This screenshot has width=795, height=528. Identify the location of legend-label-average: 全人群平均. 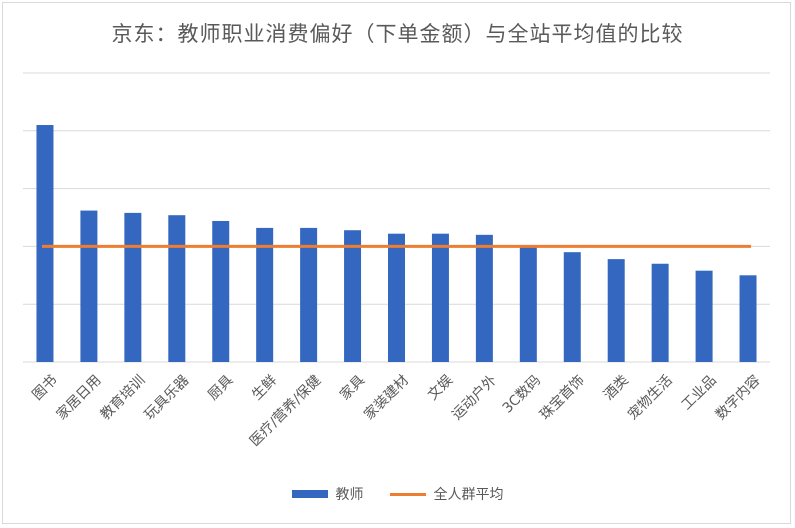
(468, 495).